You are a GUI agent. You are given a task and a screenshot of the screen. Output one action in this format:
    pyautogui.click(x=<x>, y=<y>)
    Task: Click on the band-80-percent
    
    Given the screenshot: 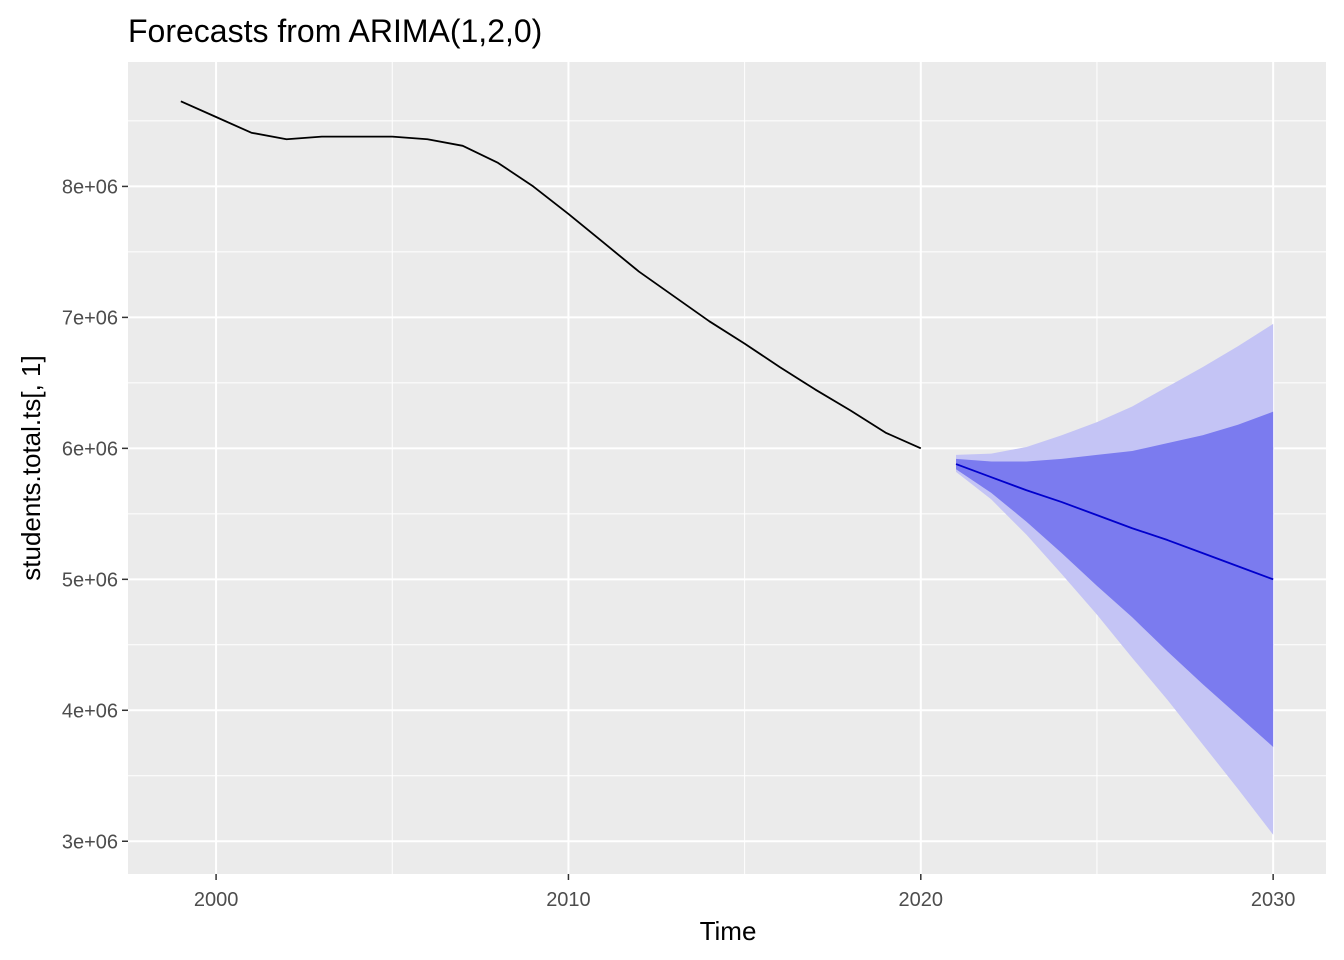 What is the action you would take?
    pyautogui.click(x=1115, y=579)
    